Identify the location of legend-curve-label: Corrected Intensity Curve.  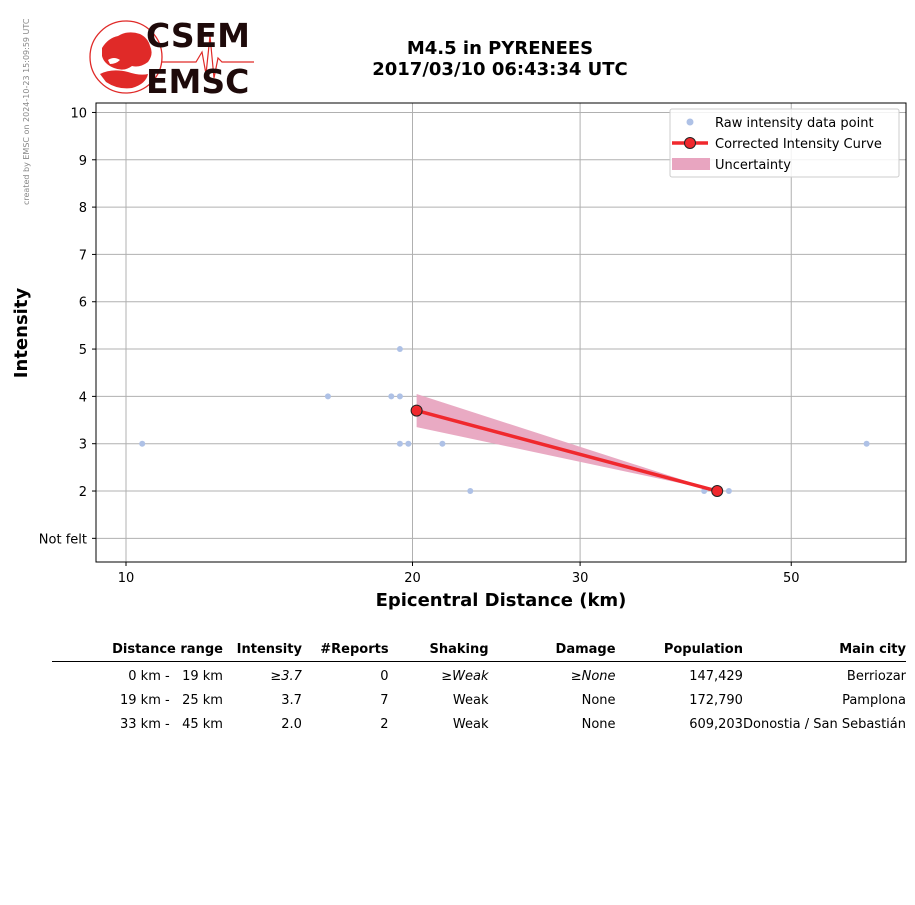
(798, 144).